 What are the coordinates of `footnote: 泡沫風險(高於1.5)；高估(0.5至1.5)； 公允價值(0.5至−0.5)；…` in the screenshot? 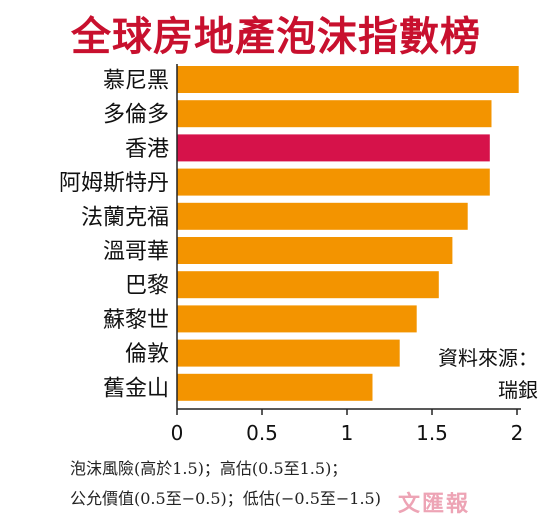 It's located at (305, 484).